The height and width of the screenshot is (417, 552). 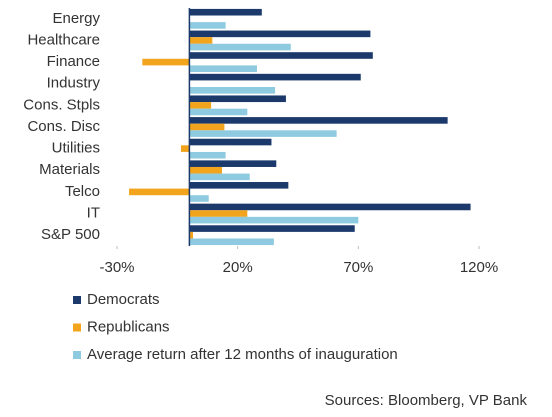 I want to click on category-label: Materials, so click(x=69, y=169).